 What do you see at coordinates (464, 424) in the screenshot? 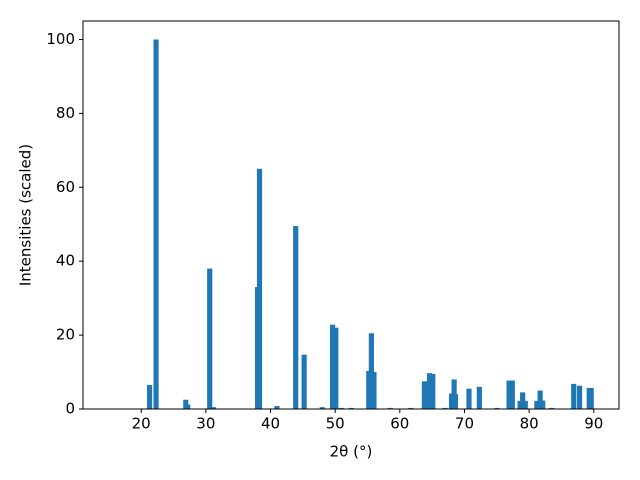
I see `x-tick-label: 70` at bounding box center [464, 424].